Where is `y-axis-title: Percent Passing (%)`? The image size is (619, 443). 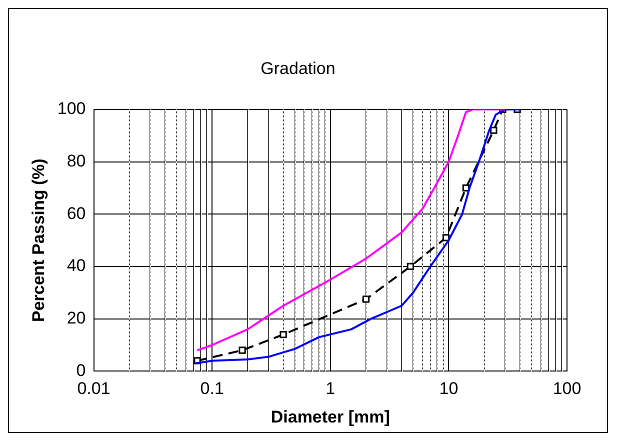 y-axis-title: Percent Passing (%) is located at coordinates (38, 240).